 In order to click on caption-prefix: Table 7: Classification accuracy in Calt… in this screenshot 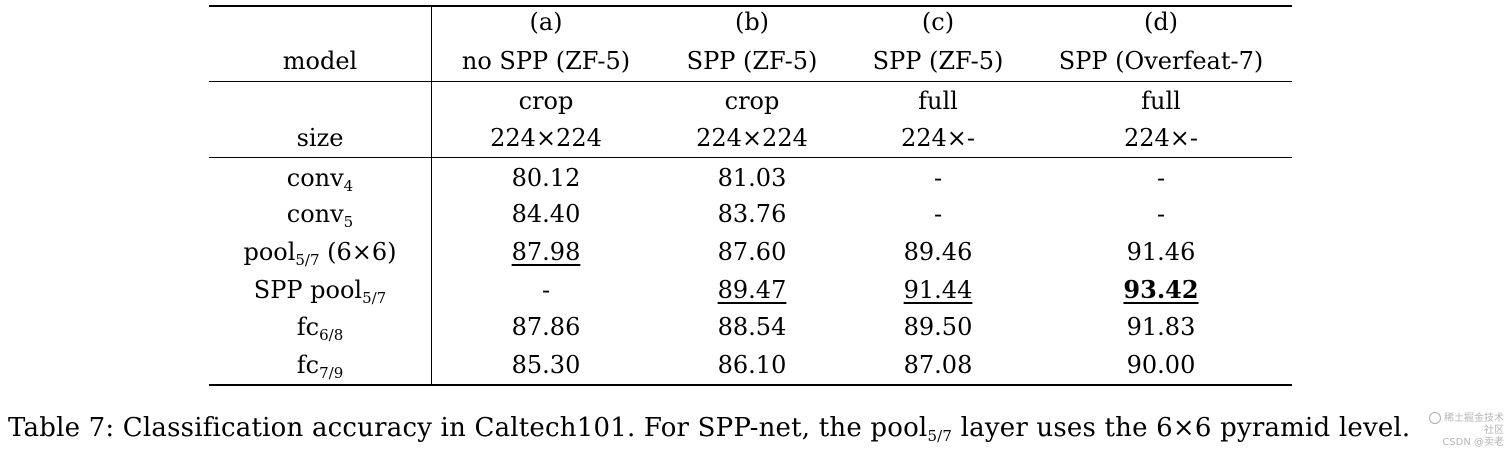, I will do `click(468, 428)`.